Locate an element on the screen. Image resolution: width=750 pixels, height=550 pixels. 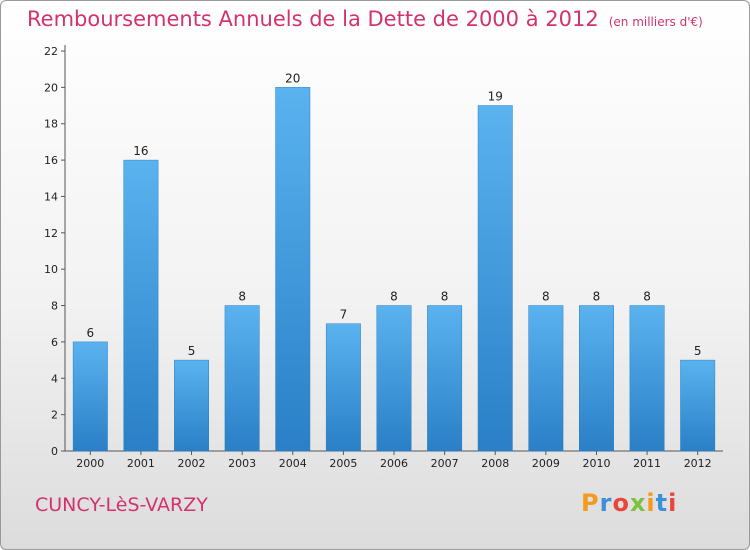
x-tick-label-2008: 2008 is located at coordinates (495, 463).